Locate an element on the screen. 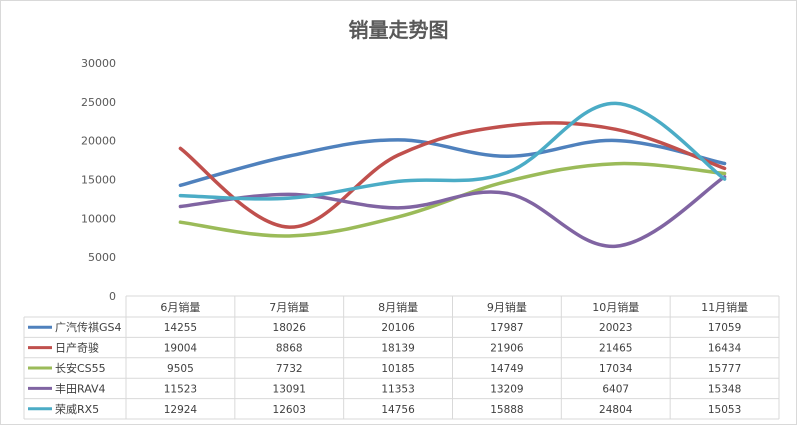 This screenshot has height=425, width=797. data-cell: 24804 is located at coordinates (616, 410).